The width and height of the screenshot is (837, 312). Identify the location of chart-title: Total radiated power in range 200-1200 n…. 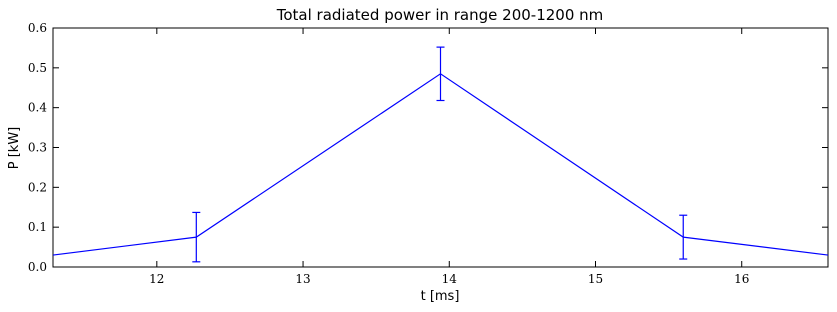
(440, 15).